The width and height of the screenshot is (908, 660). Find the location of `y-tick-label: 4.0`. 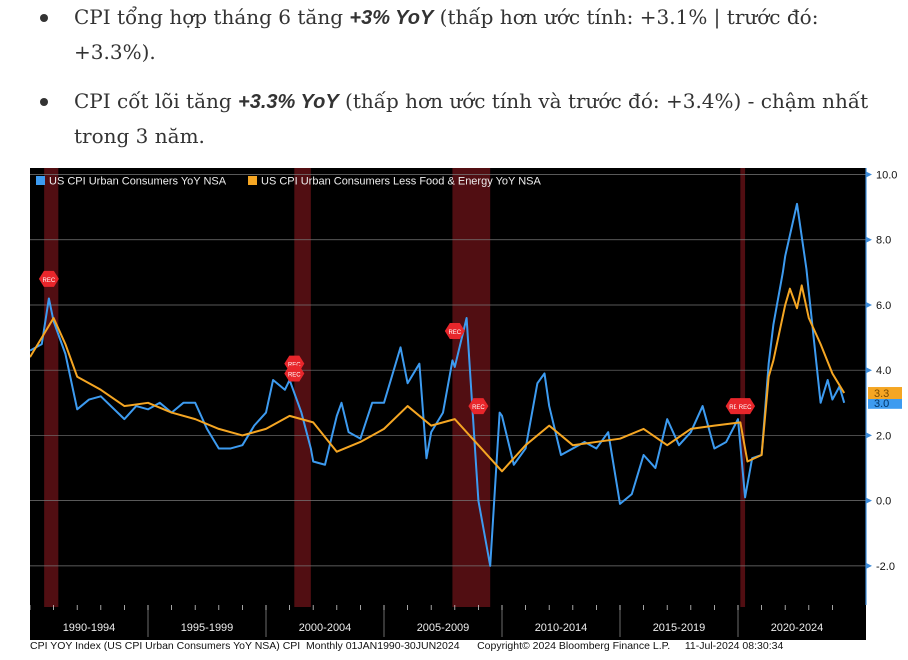

y-tick-label: 4.0 is located at coordinates (883, 371).